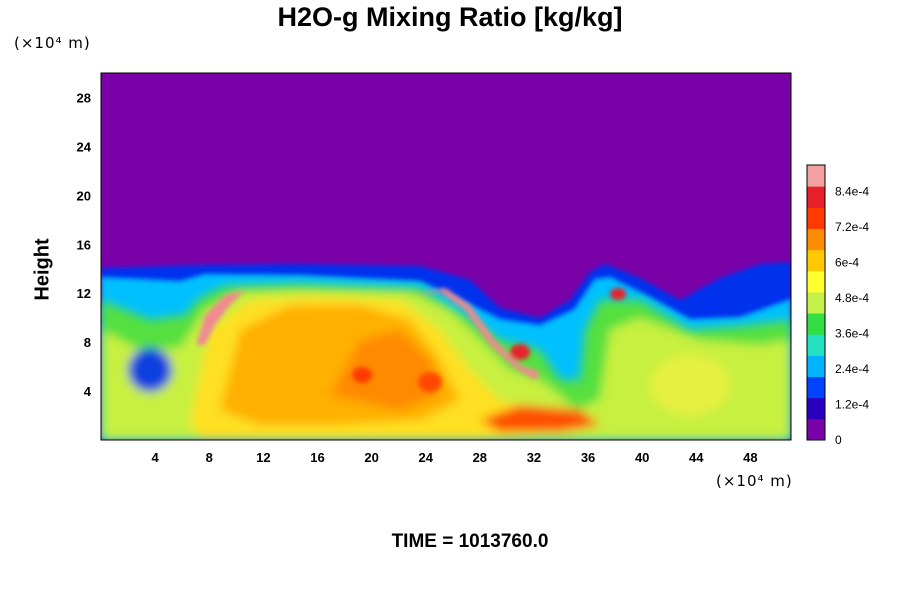  Describe the element at coordinates (754, 481) in the screenshot. I see `x-axis-unit-label: (×10⁴ m)` at that location.